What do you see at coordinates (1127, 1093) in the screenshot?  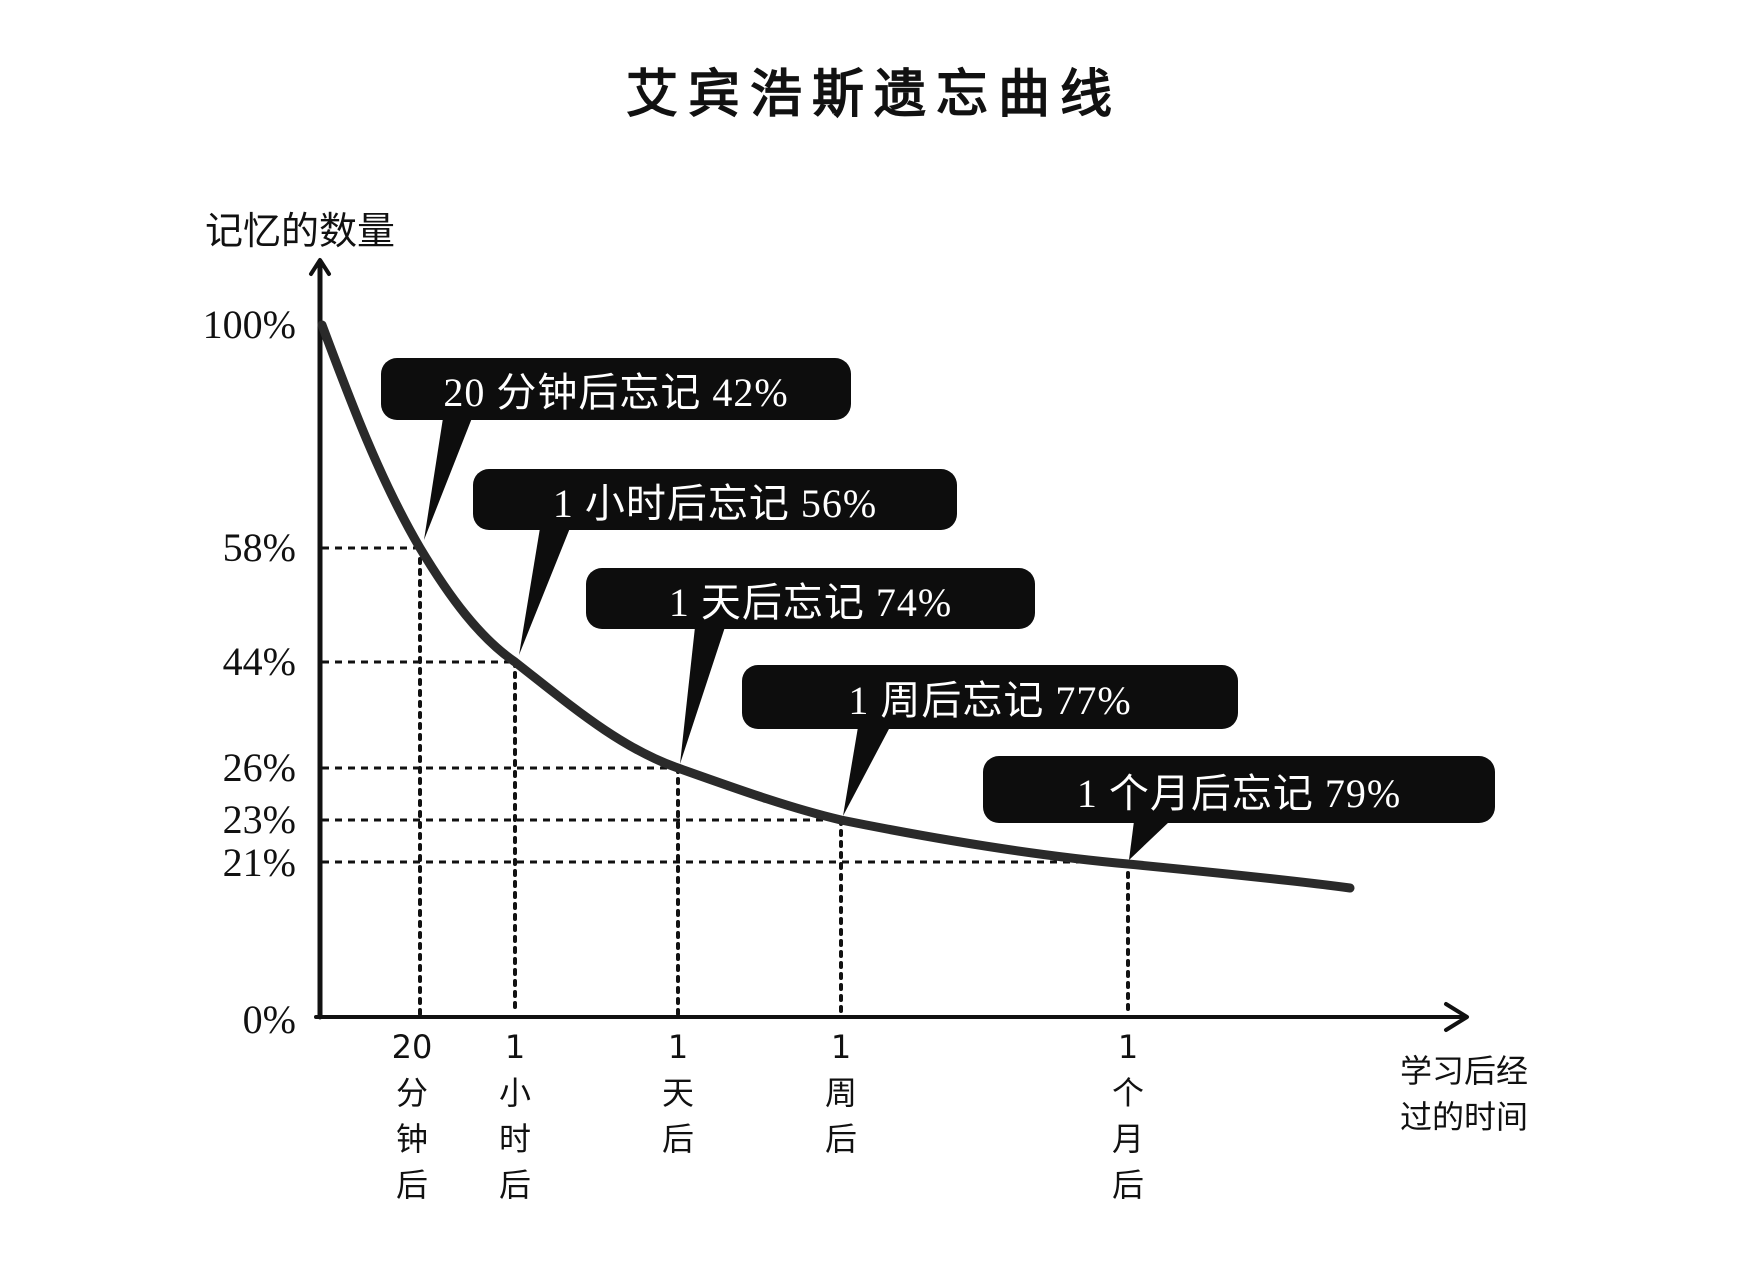 I see `x-tick-char: 个` at bounding box center [1127, 1093].